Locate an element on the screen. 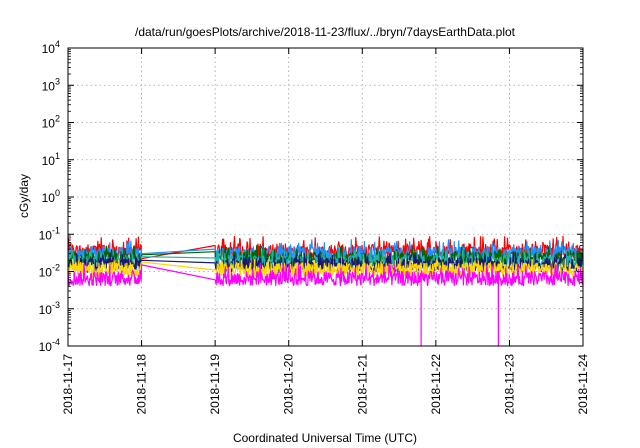 The image size is (640, 448). x-tick-label: 2018-11-17 is located at coordinates (68, 384).